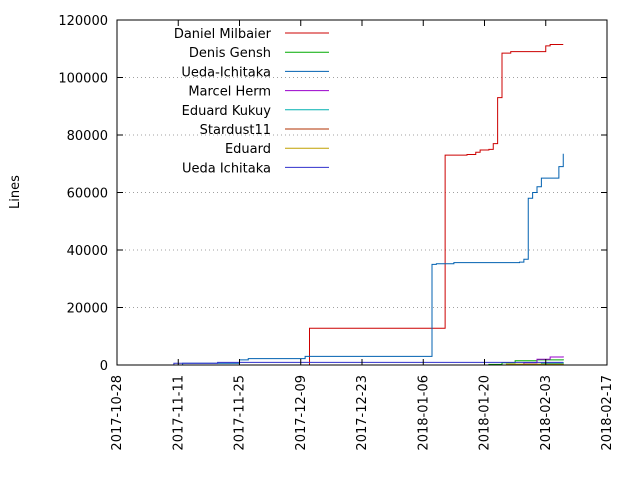 The image size is (640, 480). I want to click on x-tick-label: 2018-02-17, so click(607, 413).